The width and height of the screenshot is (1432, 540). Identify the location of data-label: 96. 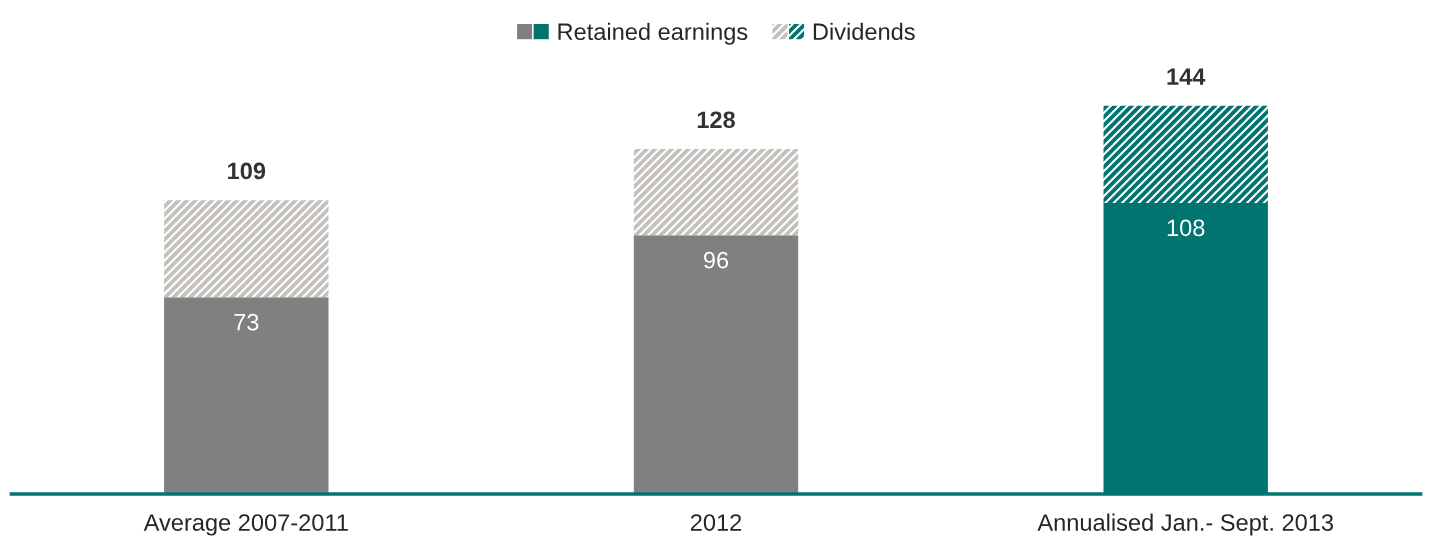
(716, 260).